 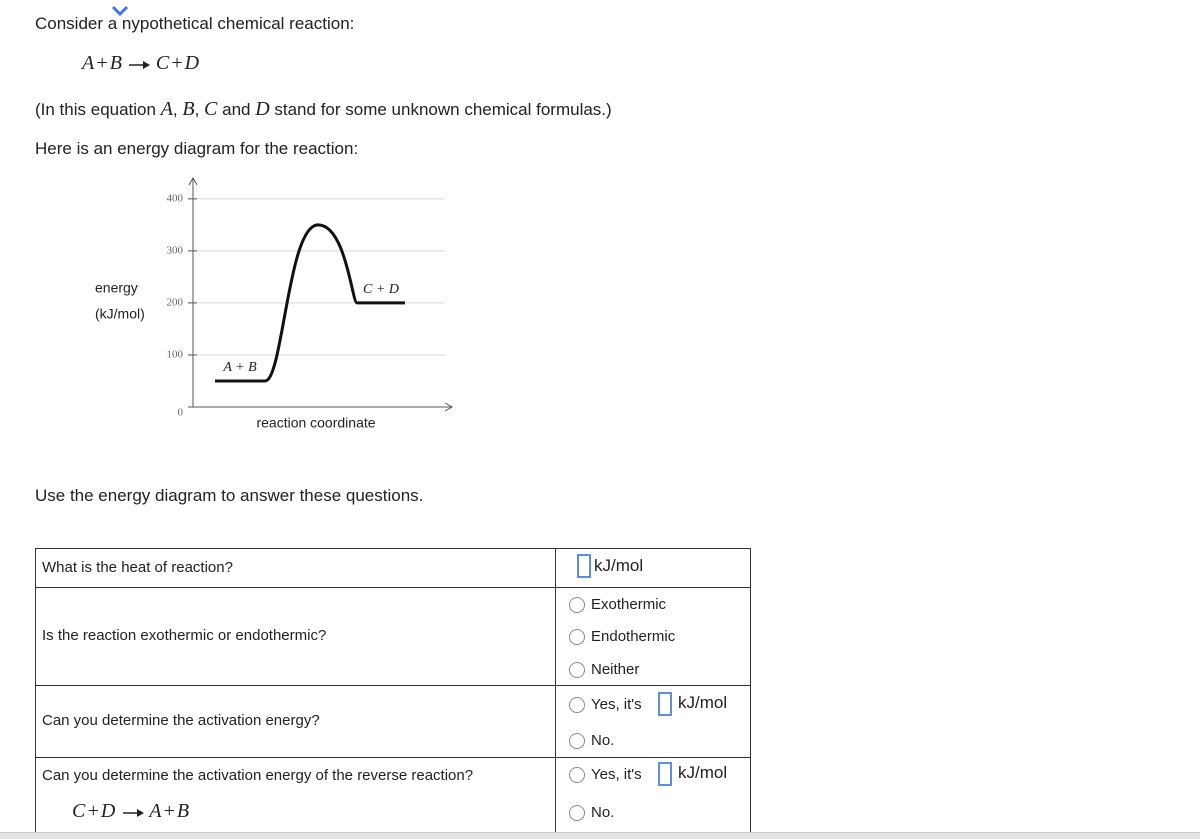 What do you see at coordinates (175, 198) in the screenshot?
I see `y-tick-label: 400` at bounding box center [175, 198].